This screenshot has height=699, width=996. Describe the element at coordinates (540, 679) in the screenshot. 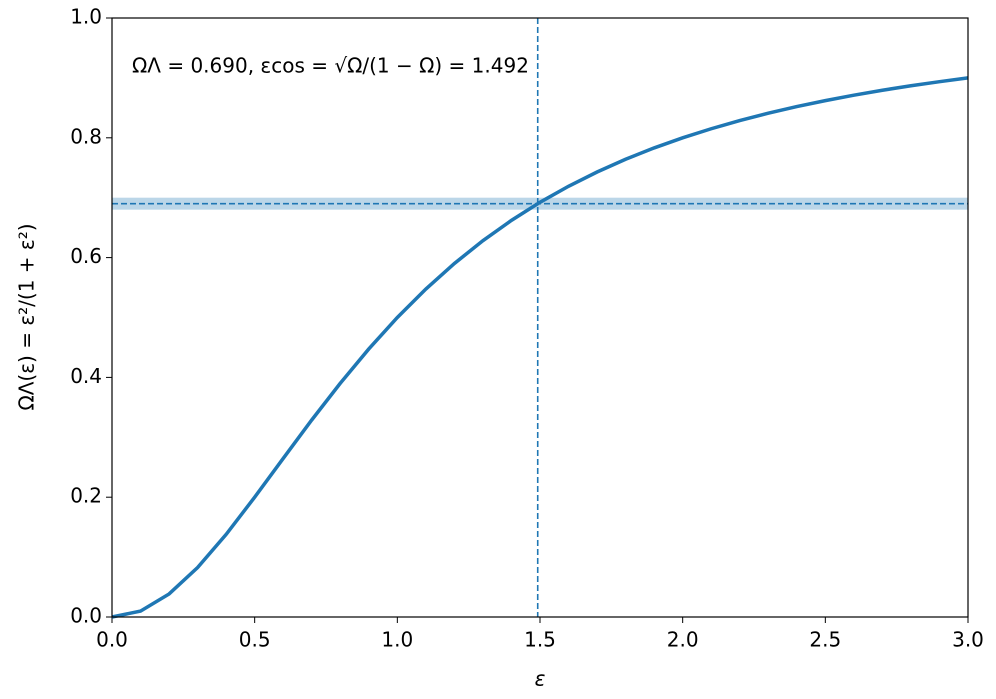

I see `x-axis-label: ε` at that location.